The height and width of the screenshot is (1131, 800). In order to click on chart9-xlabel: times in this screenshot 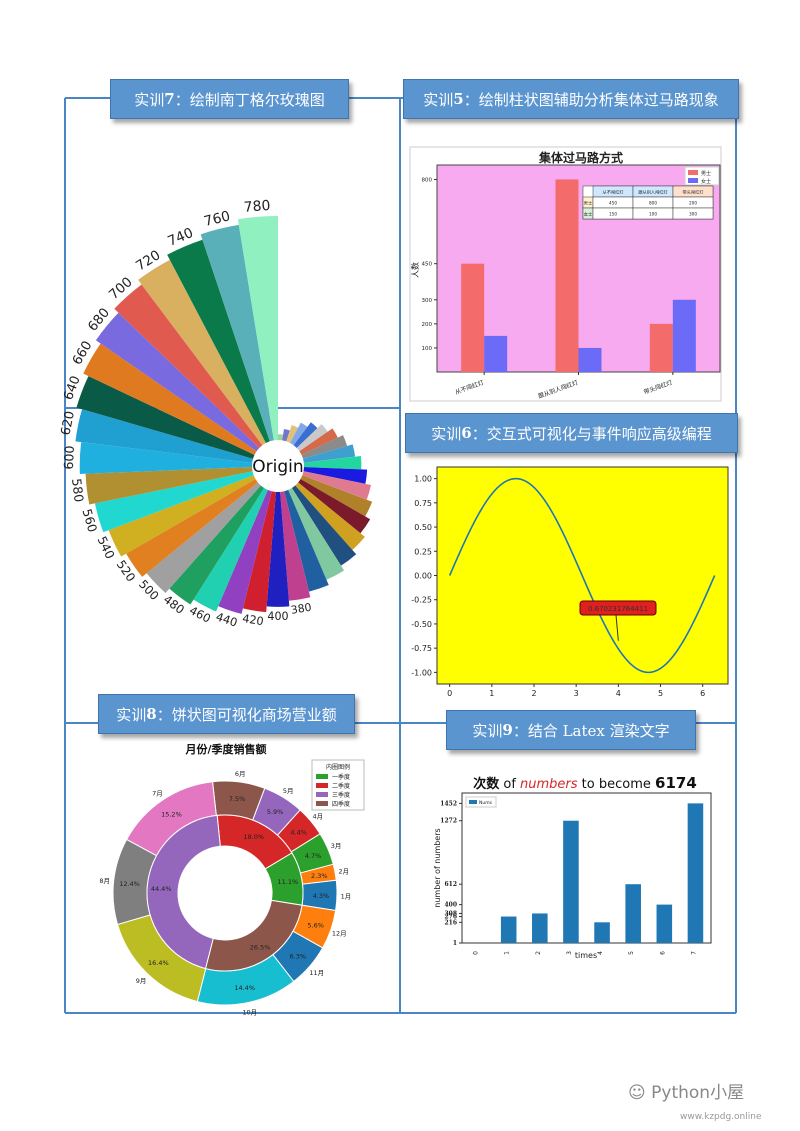, I will do `click(586, 955)`.